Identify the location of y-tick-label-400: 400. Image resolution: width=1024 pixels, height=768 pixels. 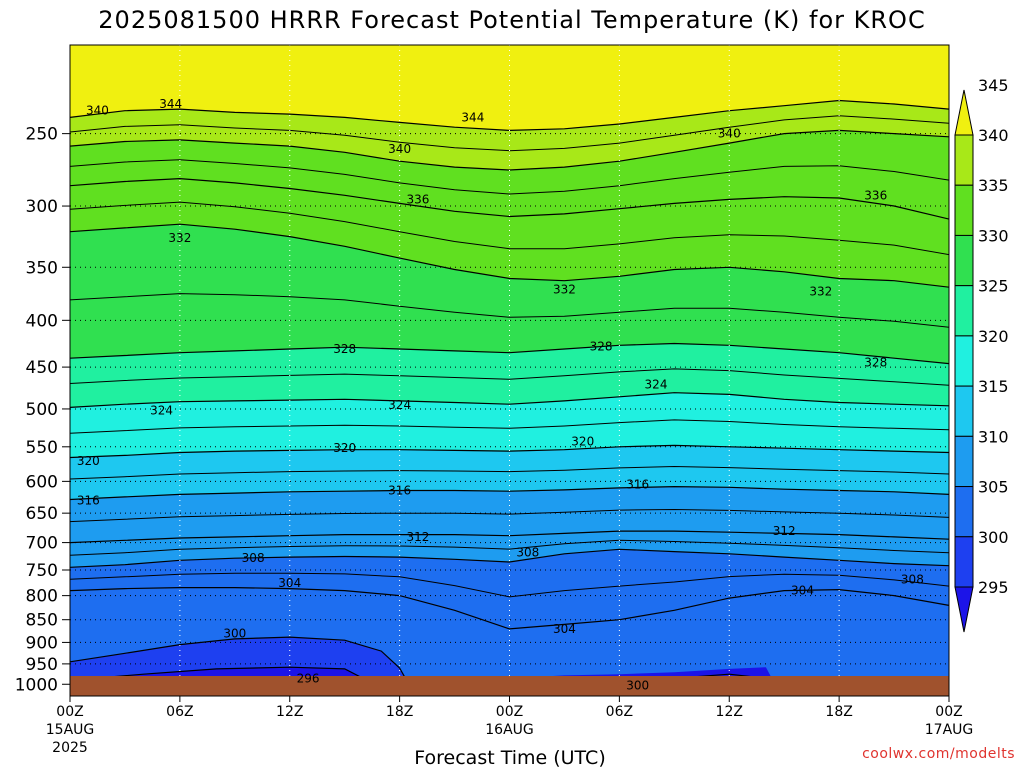
(42, 321).